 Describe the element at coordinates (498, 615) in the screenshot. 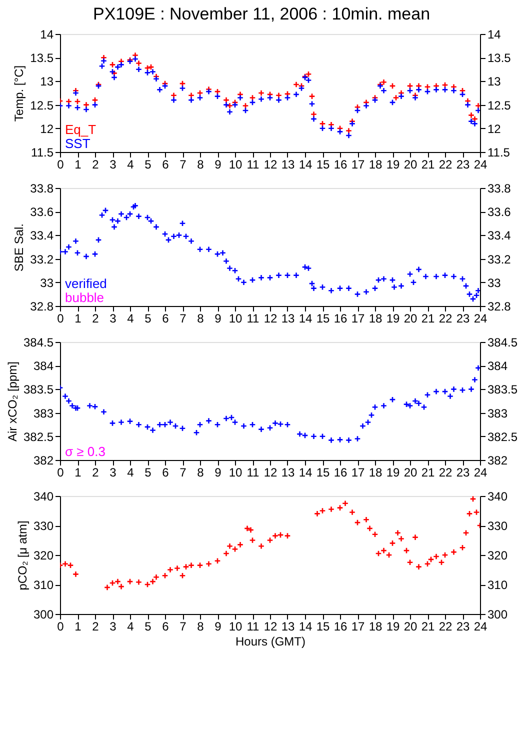

I see `y2-tick-label: 300` at that location.